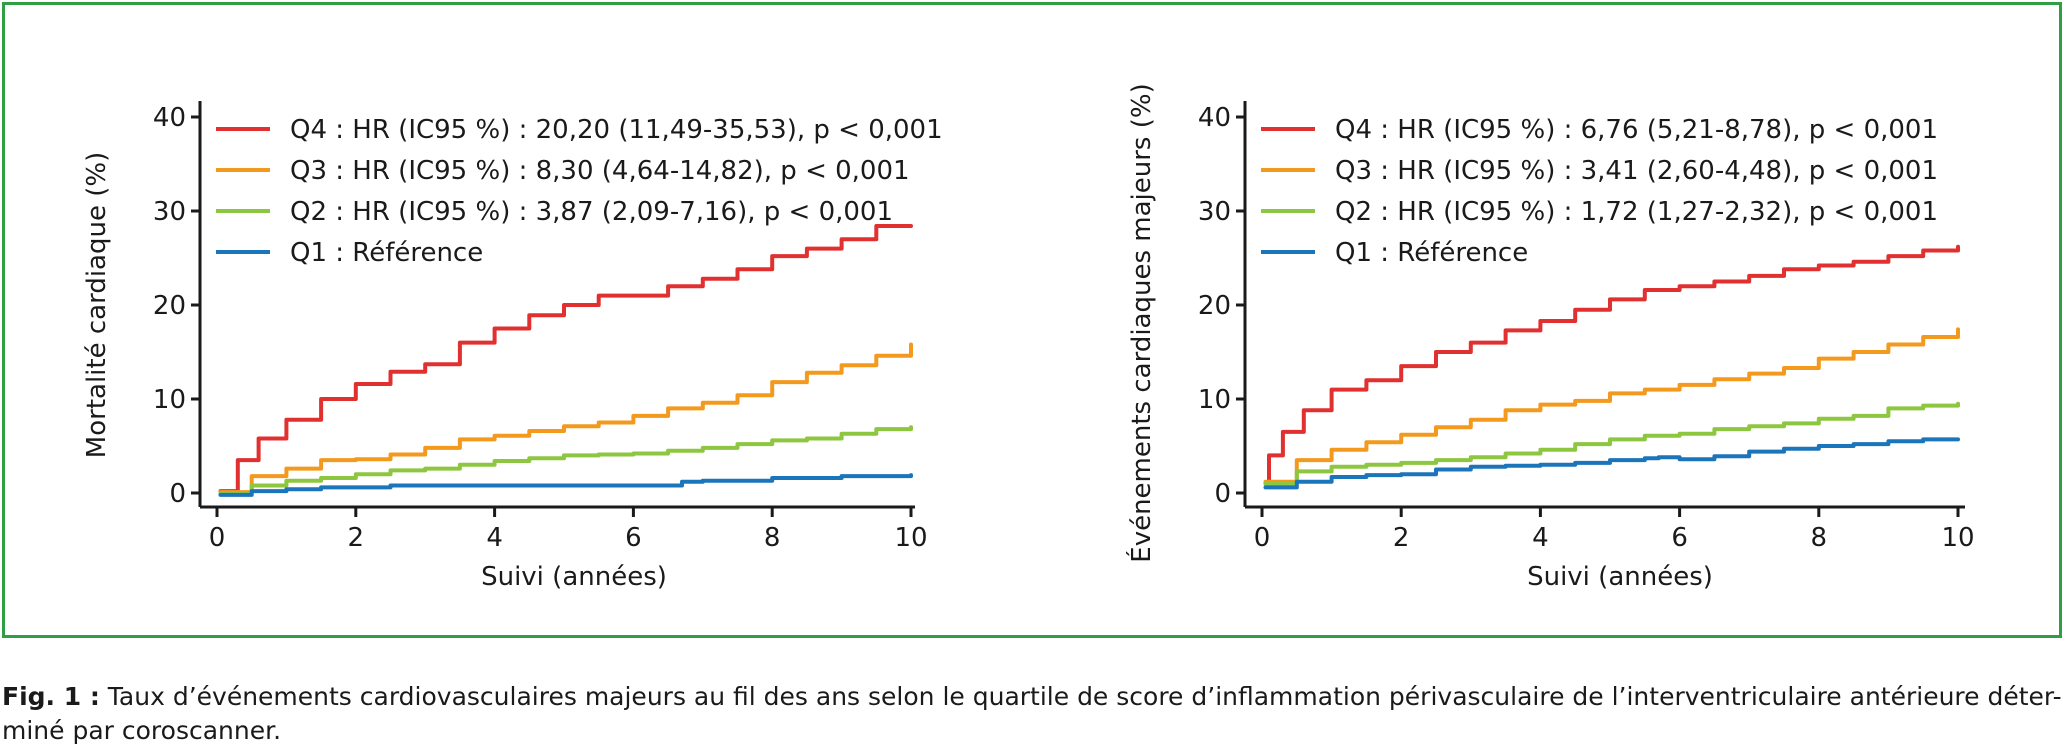 This screenshot has width=2068, height=748. What do you see at coordinates (97, 305) in the screenshot?
I see `y-axis-title: Mortalité cardiaque (%)` at bounding box center [97, 305].